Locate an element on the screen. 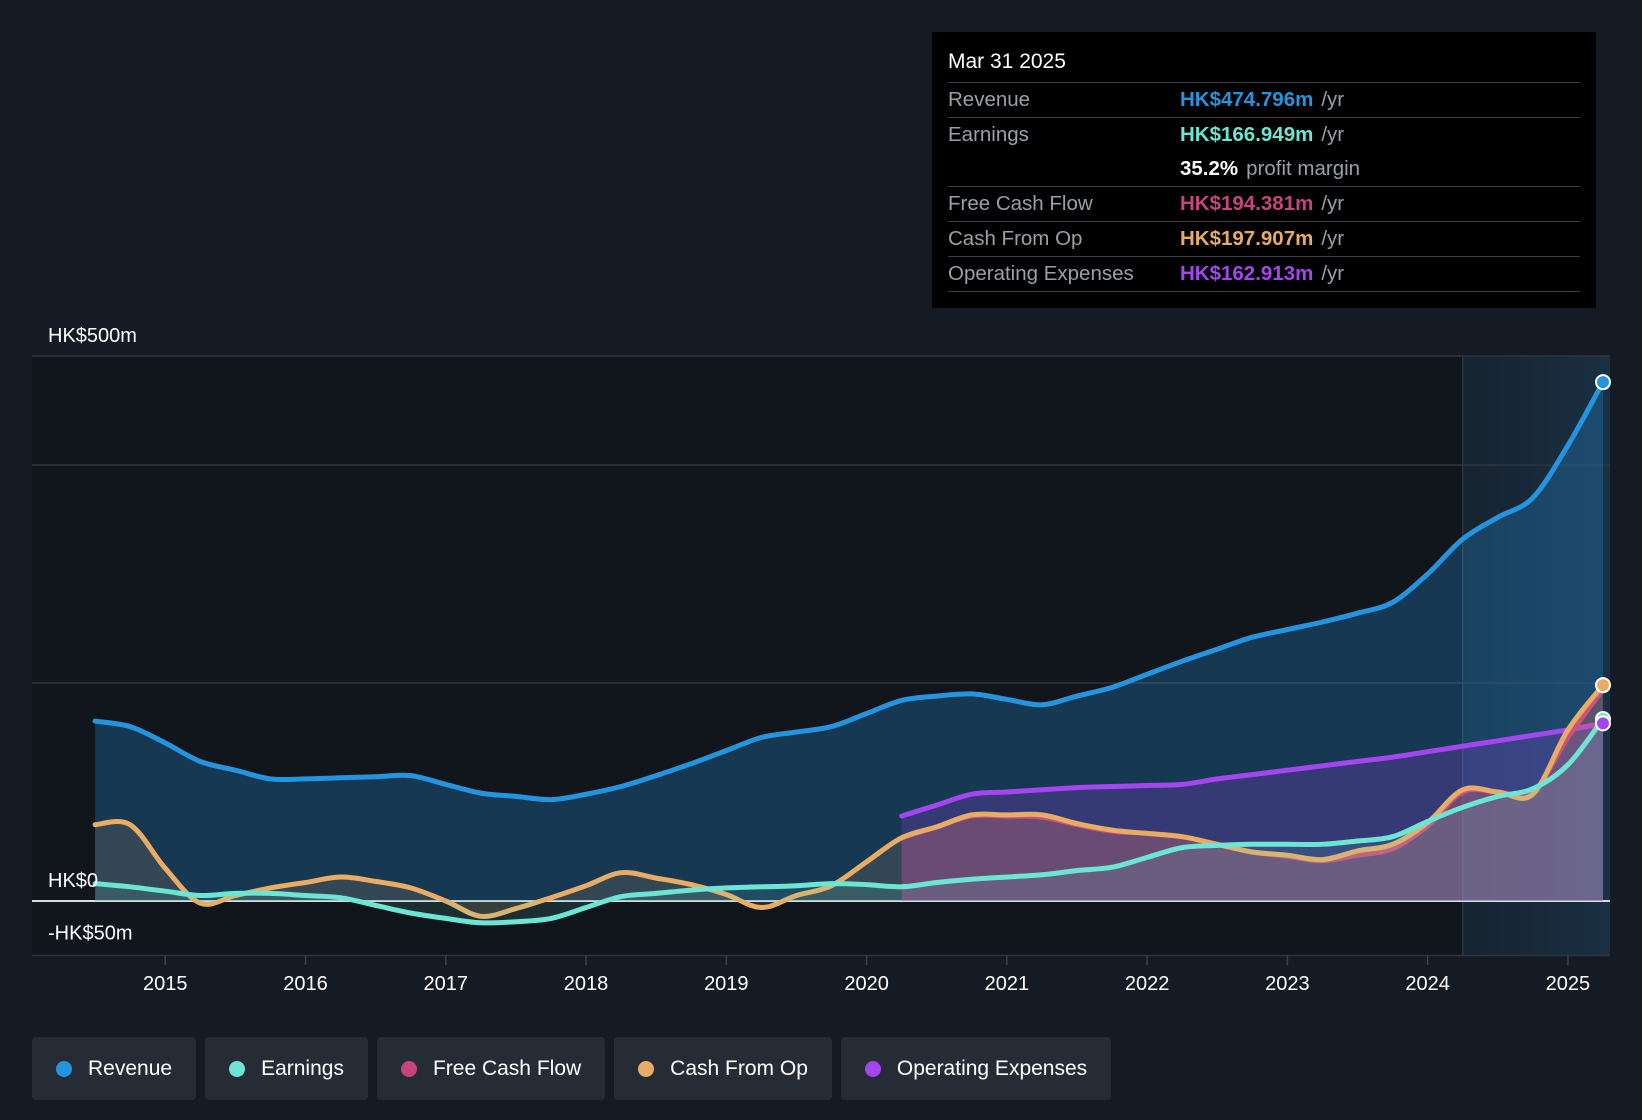 This screenshot has height=1120, width=1642. free-cash-flow-area is located at coordinates (1252, 795).